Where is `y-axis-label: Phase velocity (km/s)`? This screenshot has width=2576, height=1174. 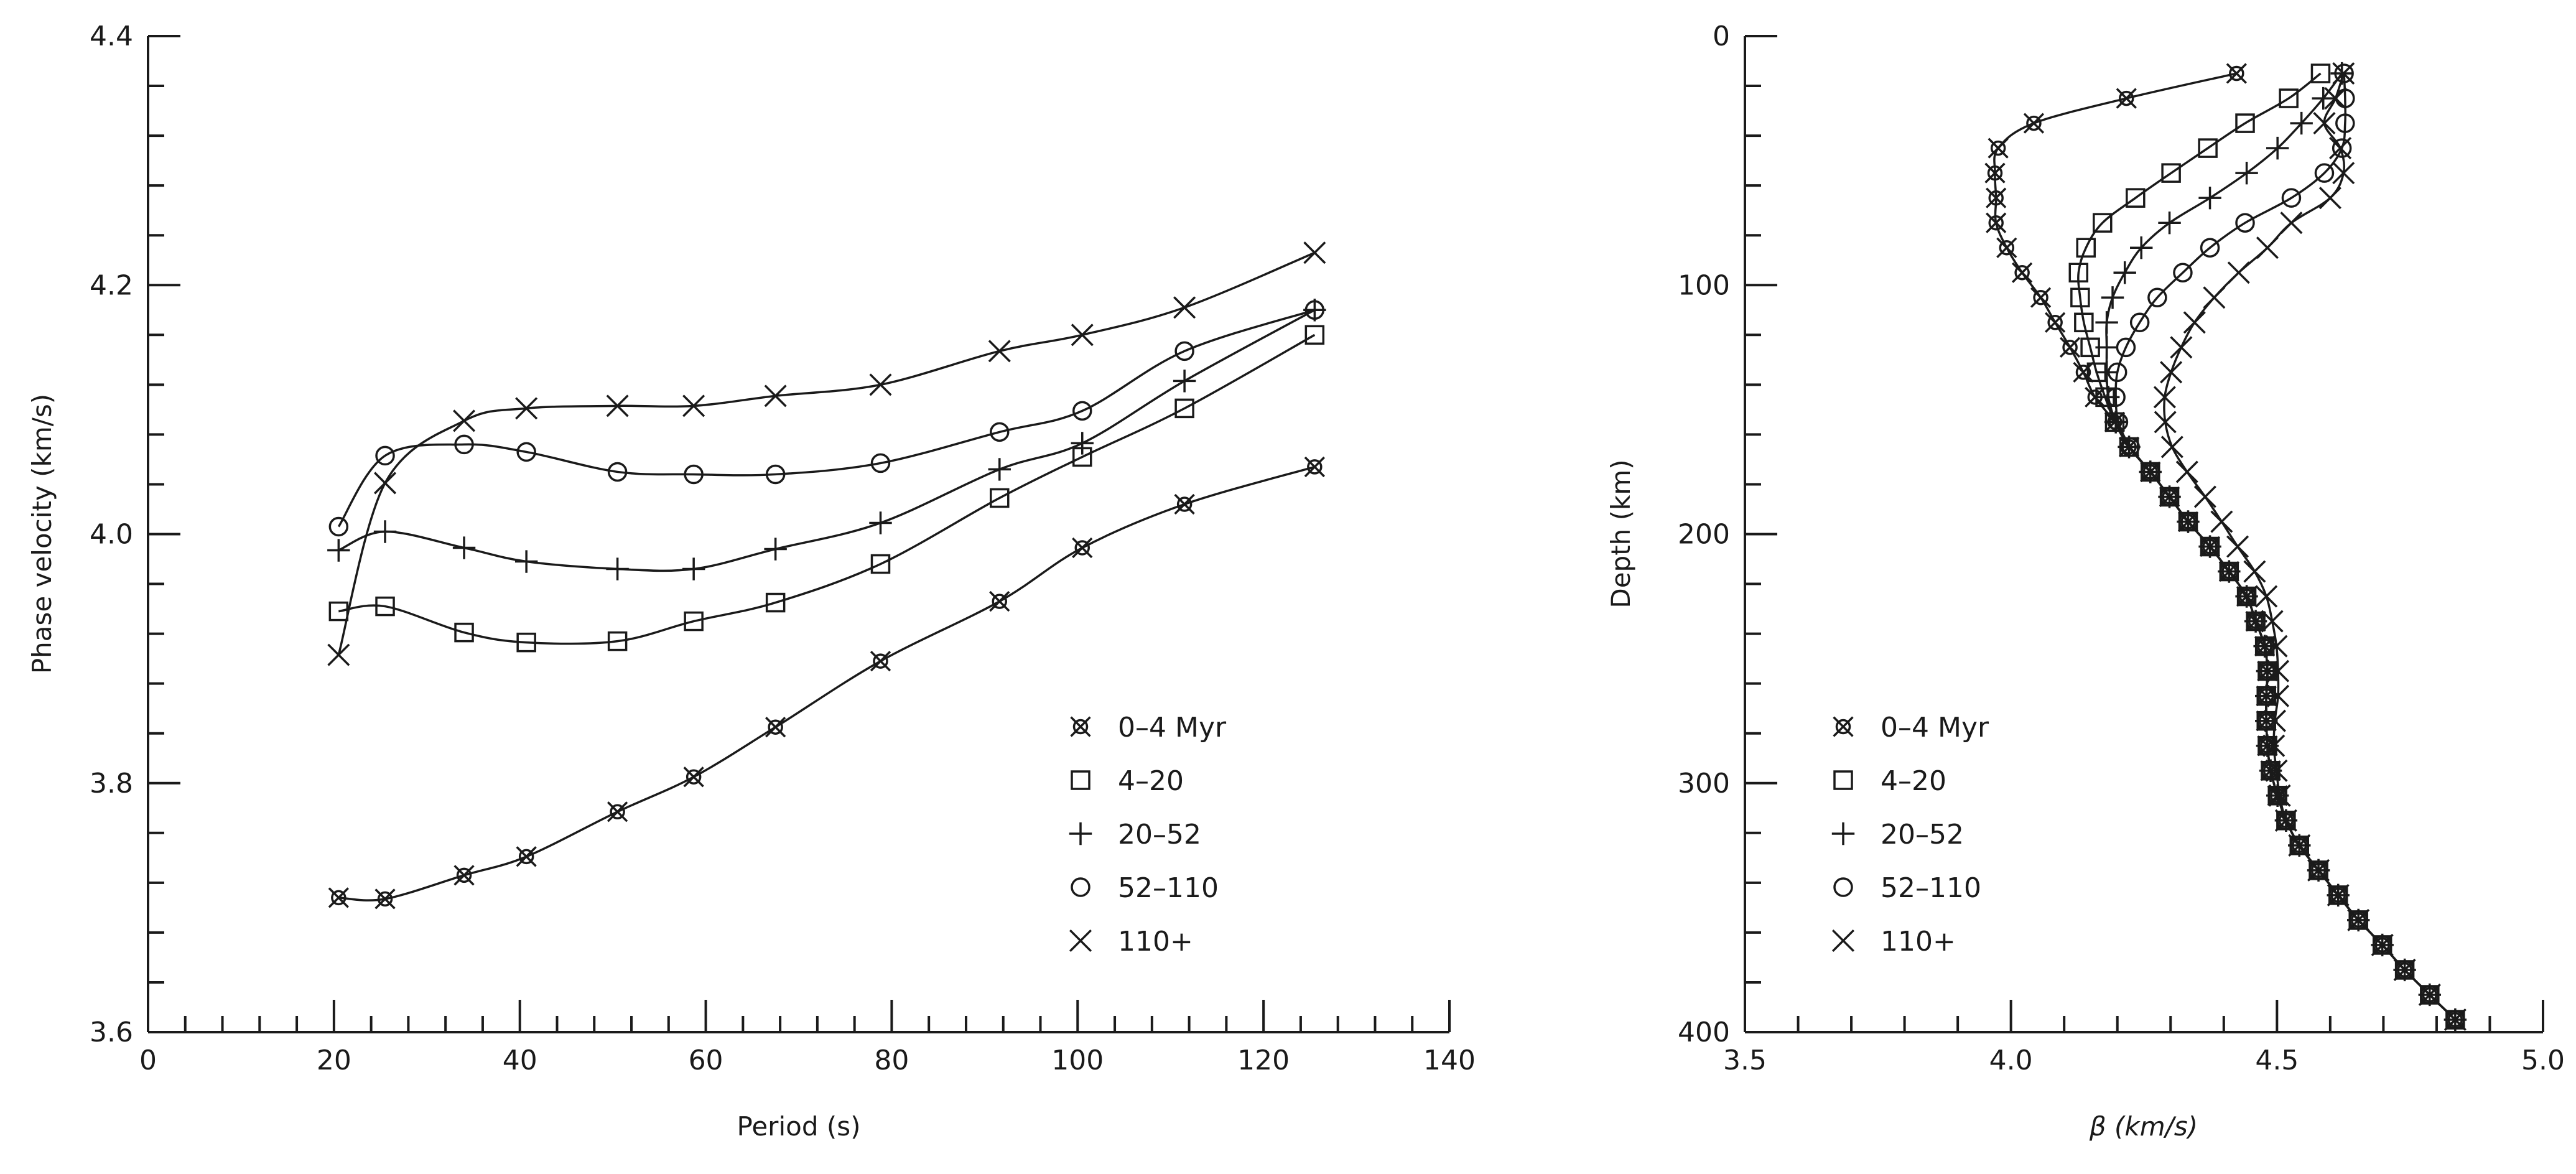
y-axis-label: Phase velocity (km/s) is located at coordinates (42, 534).